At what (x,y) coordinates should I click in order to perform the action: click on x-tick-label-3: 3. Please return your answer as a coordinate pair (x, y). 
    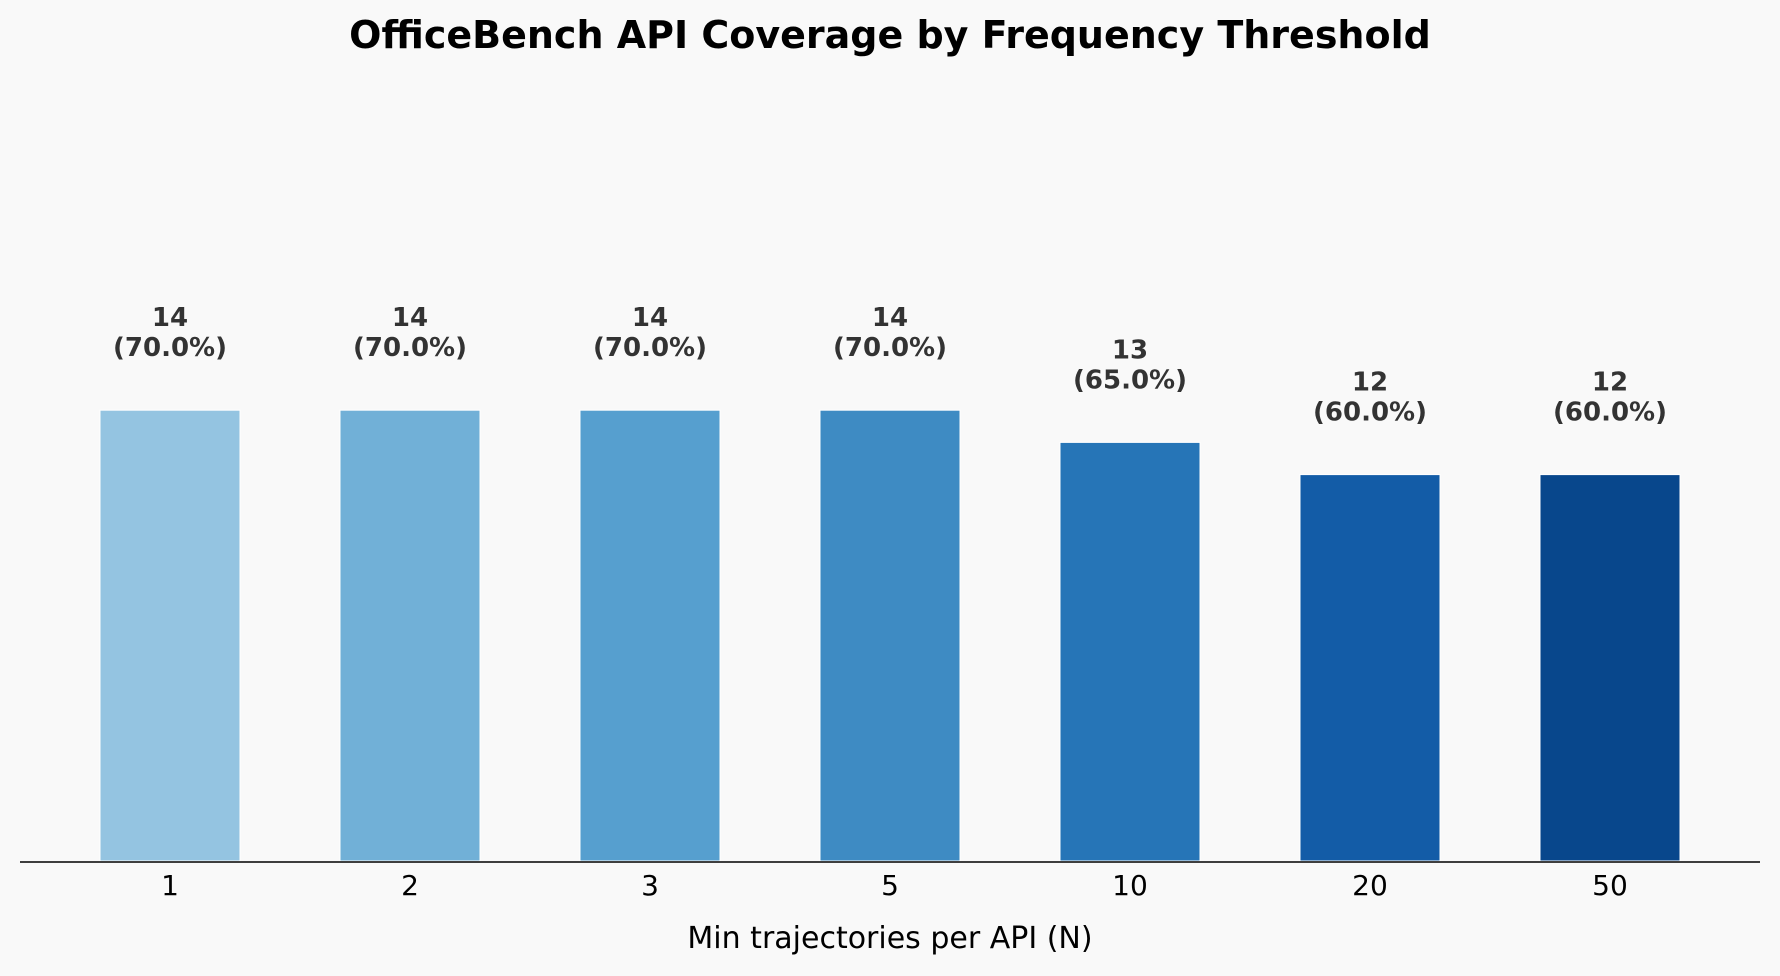
    Looking at the image, I should click on (650, 885).